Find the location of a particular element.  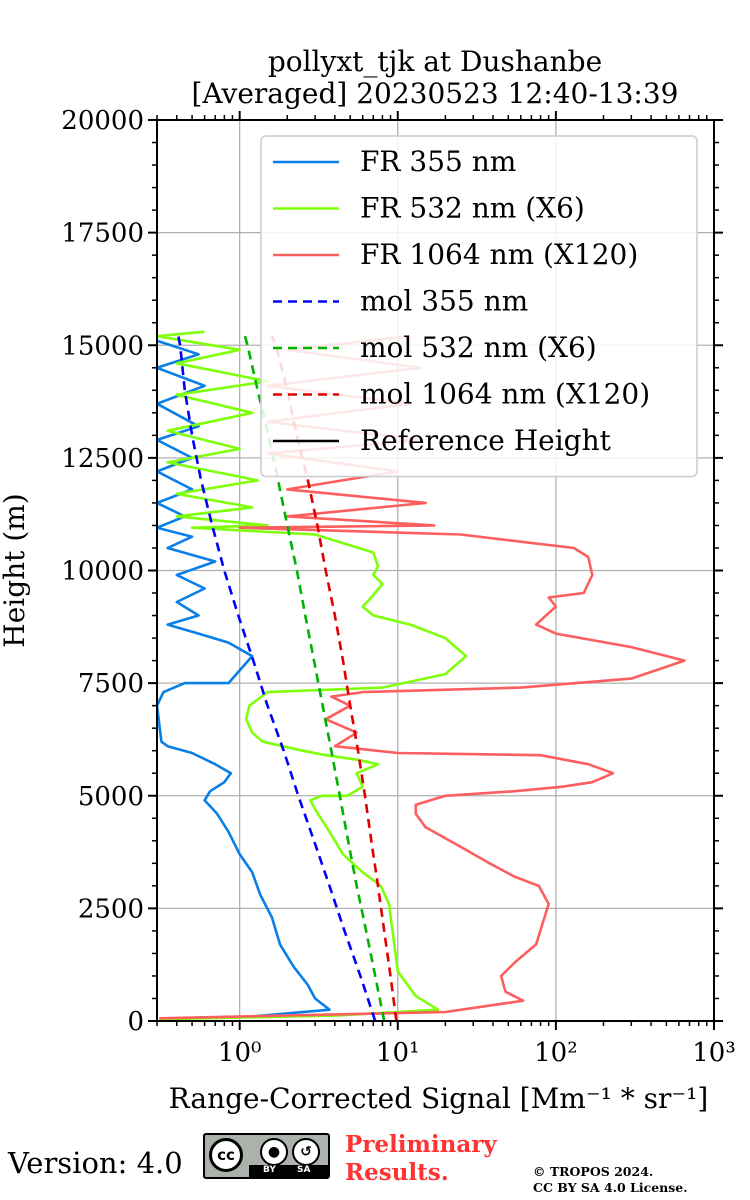

preliminary-line-2: Results. is located at coordinates (397, 1172).